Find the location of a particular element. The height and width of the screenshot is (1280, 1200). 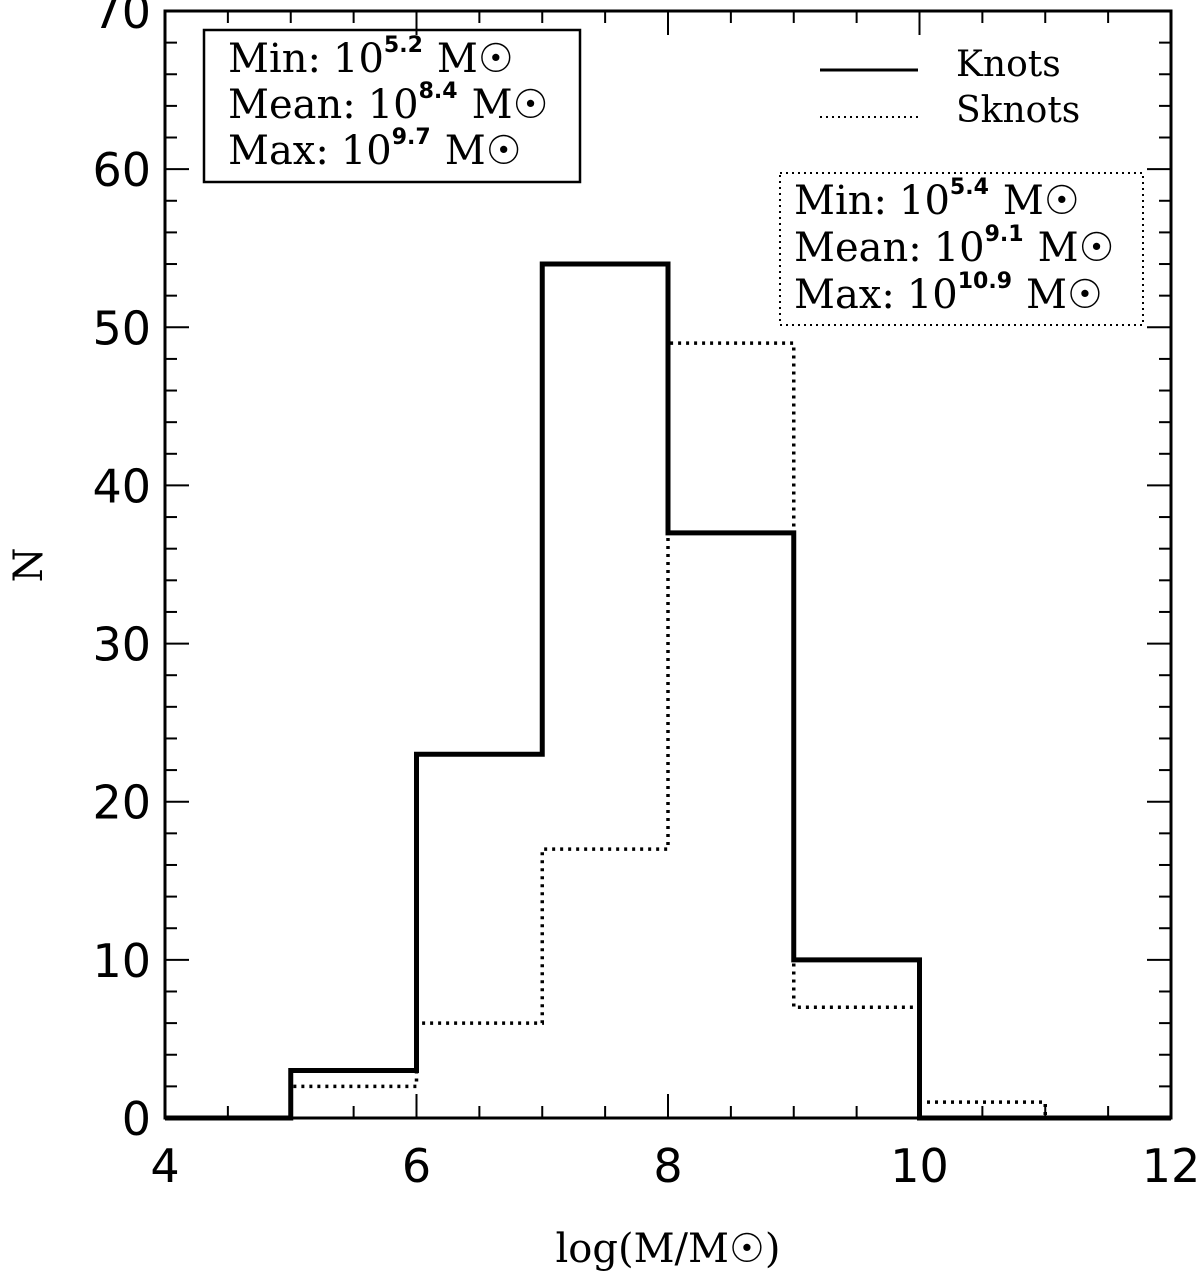

knots-stats-box: Min: 105.2 M☉ Mean: 108.4 M☉ Max: 109.7 M☉ is located at coordinates (392, 106).